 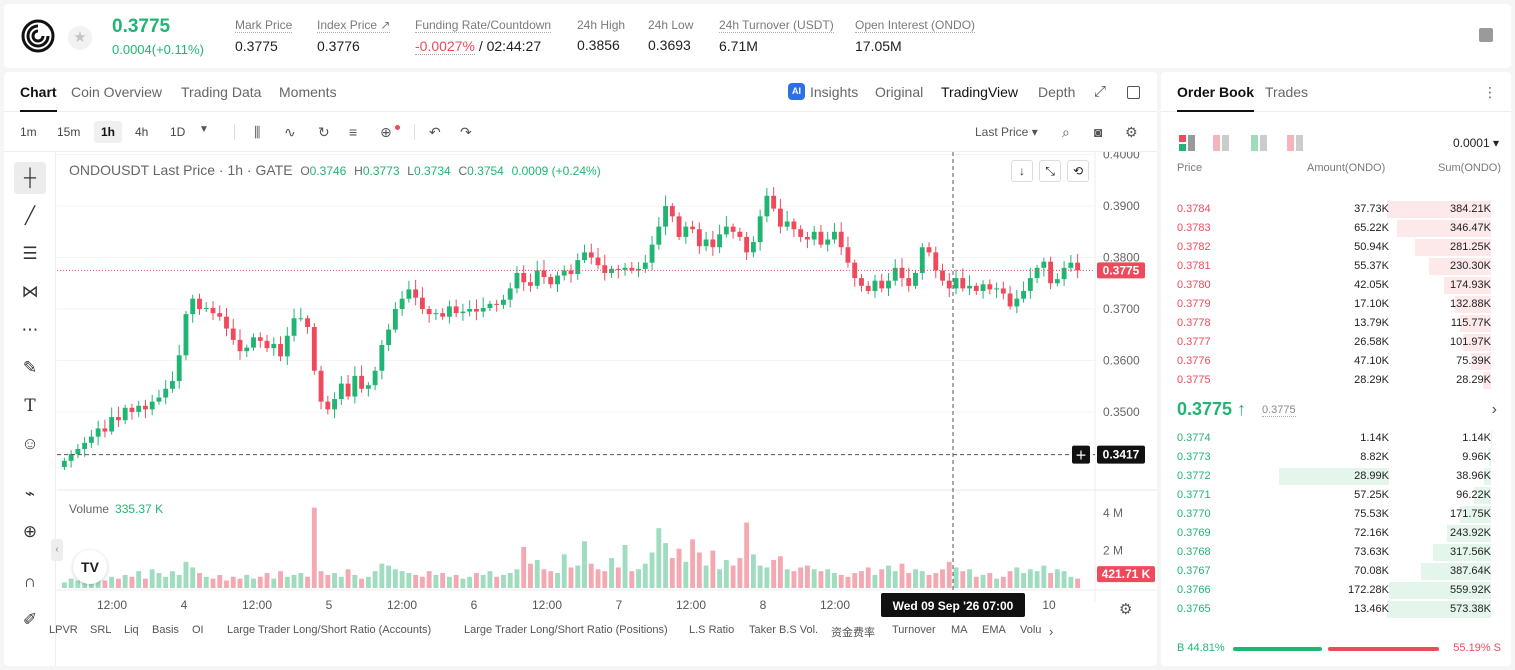 What do you see at coordinates (1331, 247) in the screenshot?
I see `ask-row: 0.3782 50.94K 281.25K` at bounding box center [1331, 247].